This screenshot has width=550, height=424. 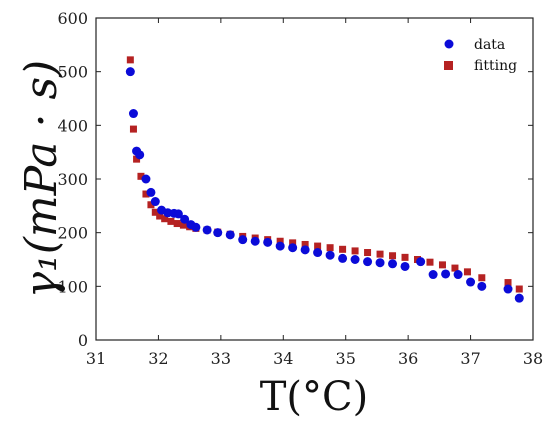 What do you see at coordinates (449, 44) in the screenshot?
I see `legend-marker-data` at bounding box center [449, 44].